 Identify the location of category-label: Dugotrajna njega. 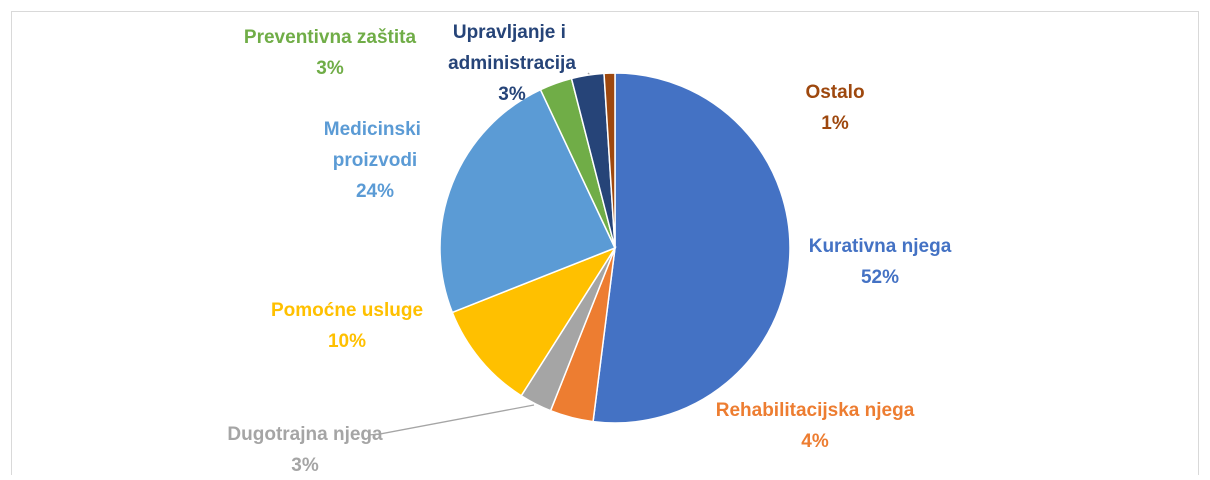
(305, 434).